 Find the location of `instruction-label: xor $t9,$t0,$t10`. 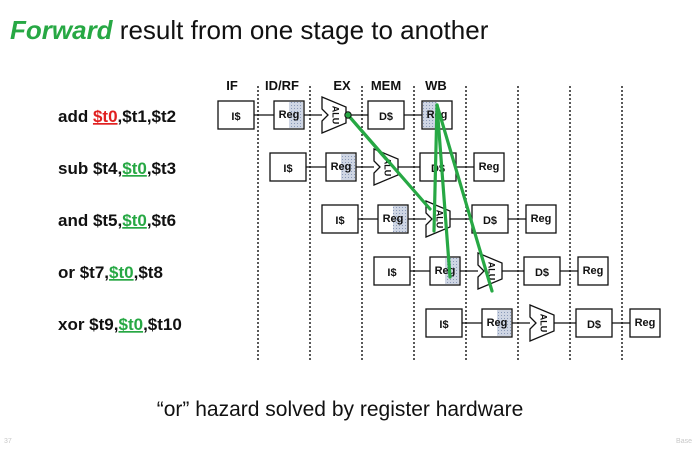

instruction-label: xor $t9,$t0,$t10 is located at coordinates (120, 324).